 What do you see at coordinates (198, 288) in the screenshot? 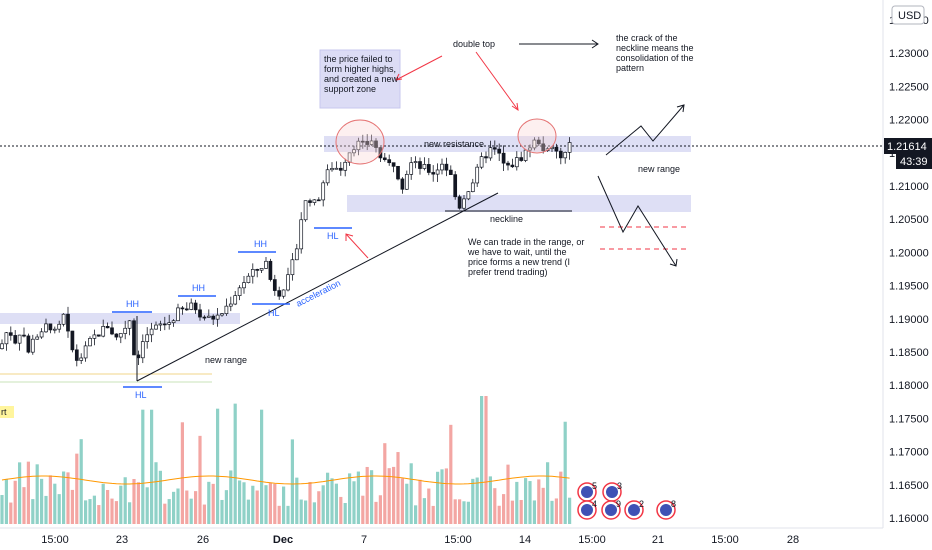
I see `hh-label-2: HH` at bounding box center [198, 288].